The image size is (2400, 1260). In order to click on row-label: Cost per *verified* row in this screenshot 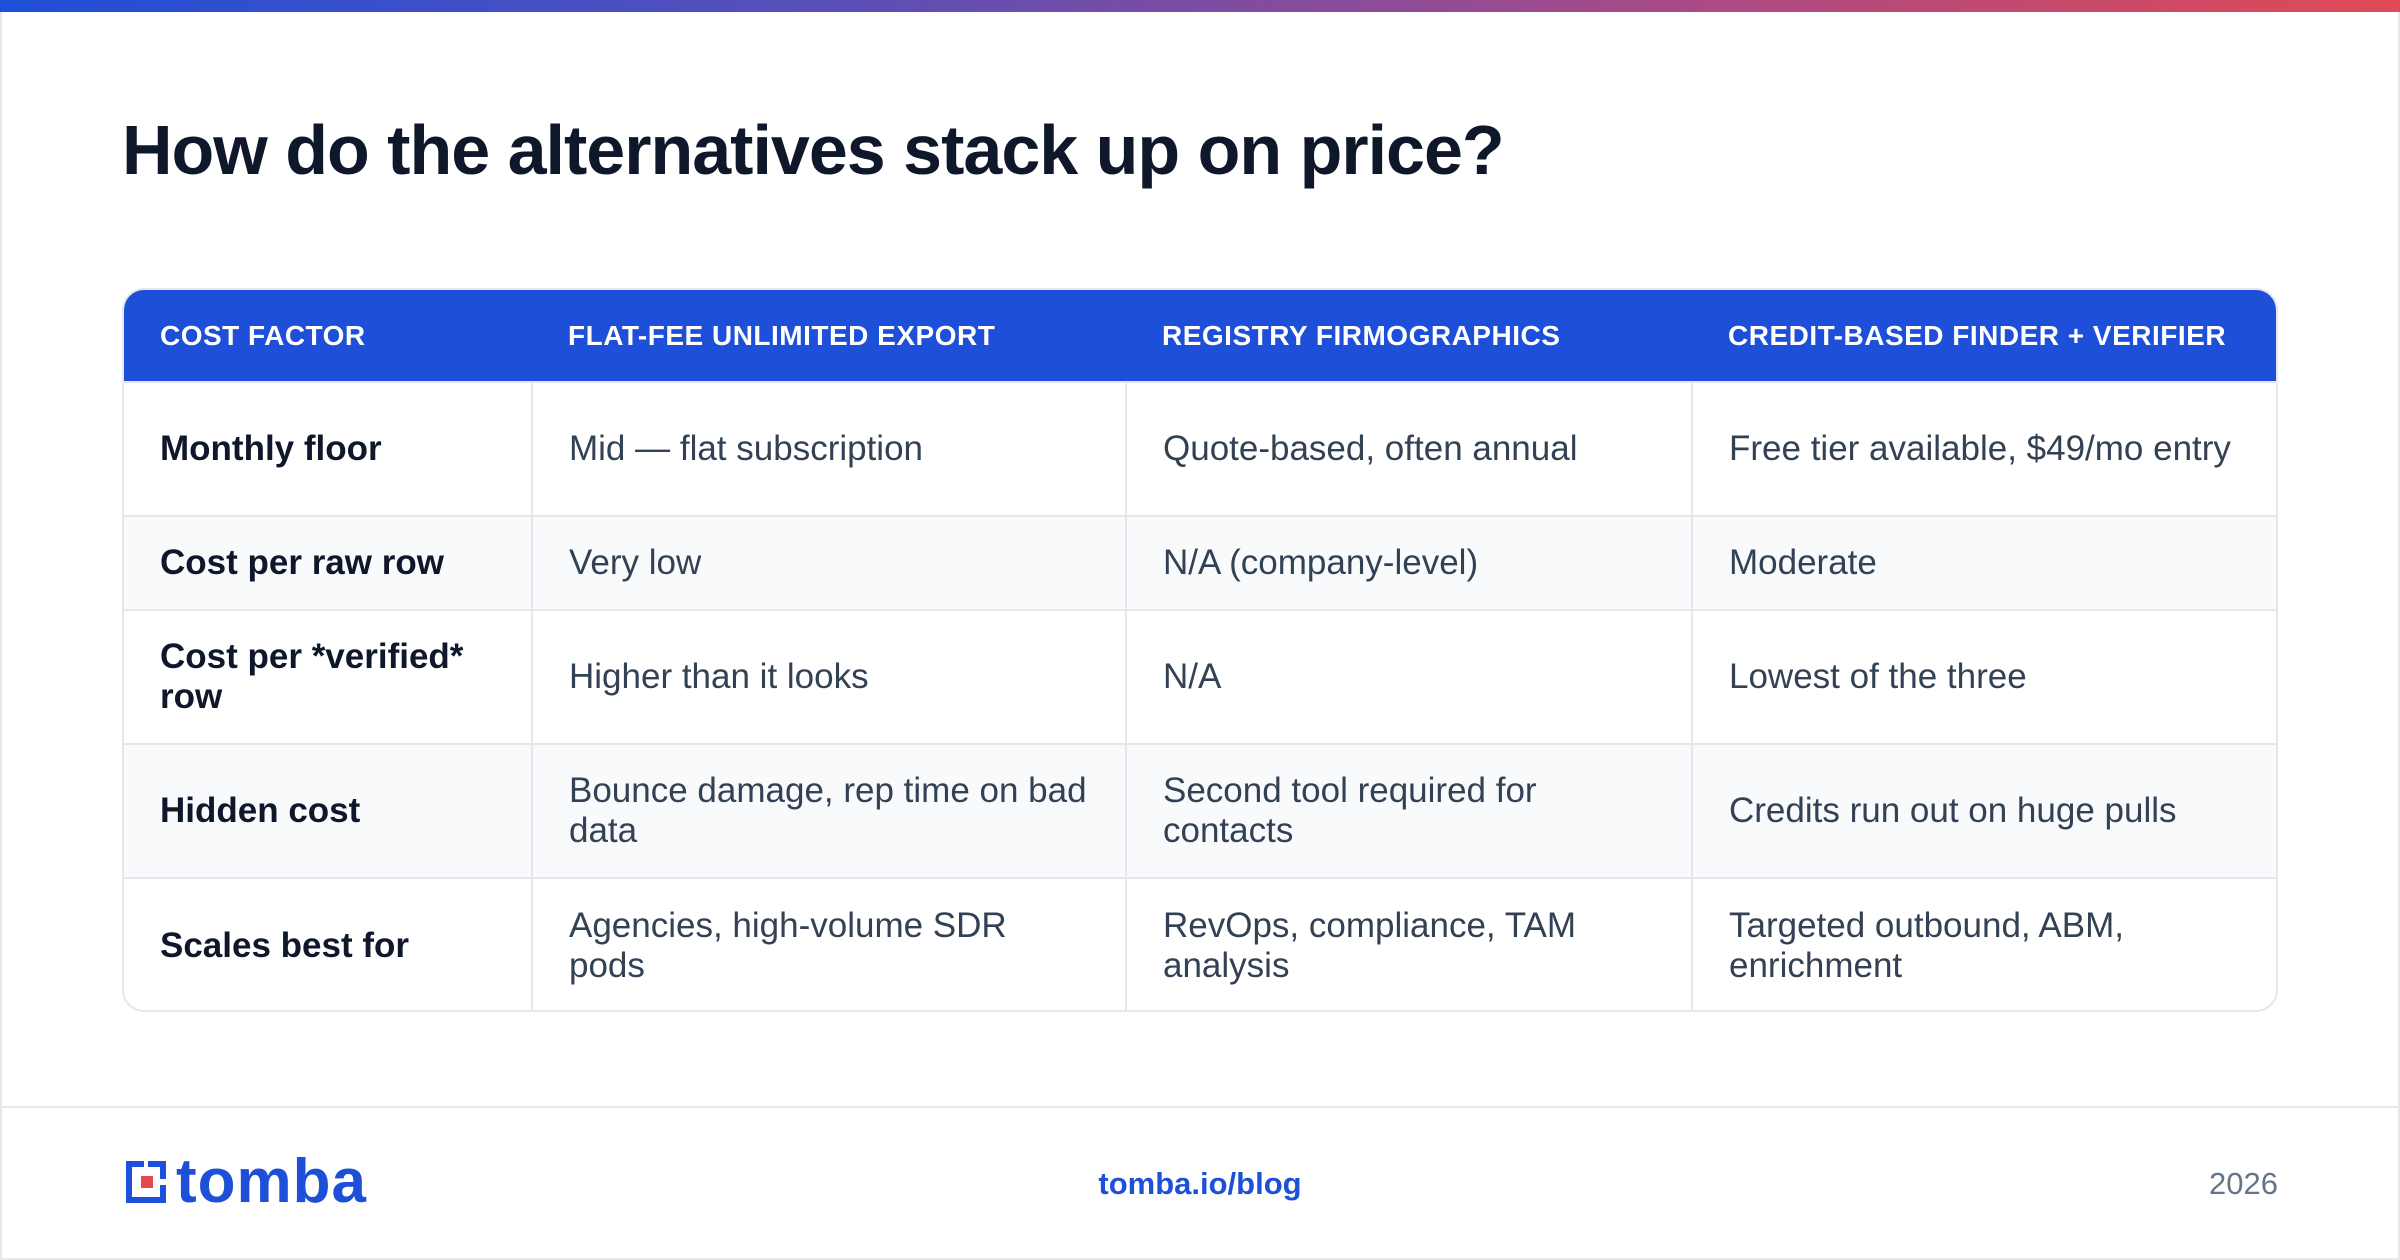, I will do `click(328, 676)`.